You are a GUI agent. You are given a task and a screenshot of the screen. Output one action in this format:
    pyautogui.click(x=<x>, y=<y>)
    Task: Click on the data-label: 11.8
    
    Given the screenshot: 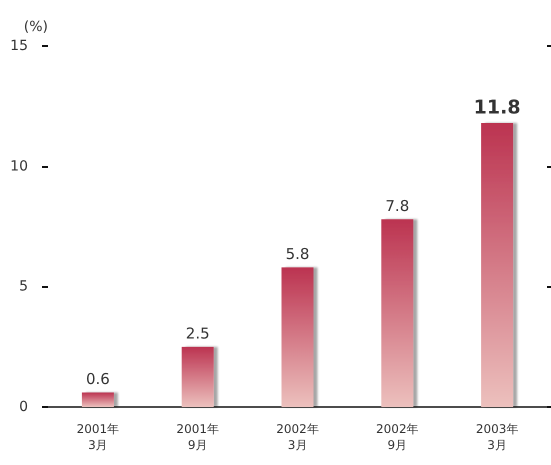 What is the action you would take?
    pyautogui.click(x=497, y=107)
    